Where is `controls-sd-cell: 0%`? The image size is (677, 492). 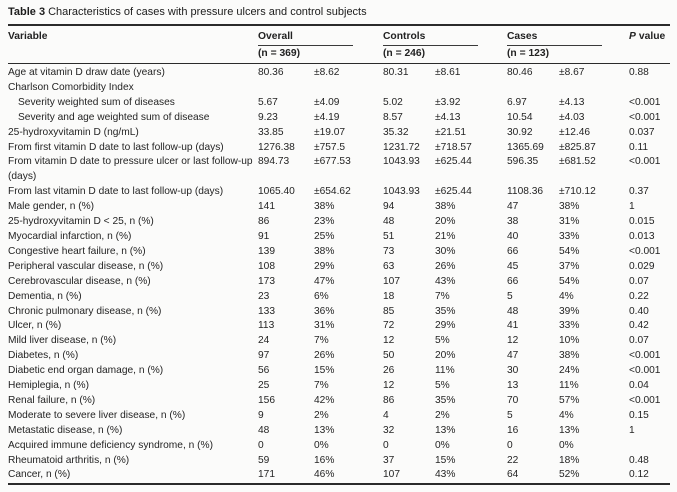
controls-sd-cell: 0% is located at coordinates (442, 445).